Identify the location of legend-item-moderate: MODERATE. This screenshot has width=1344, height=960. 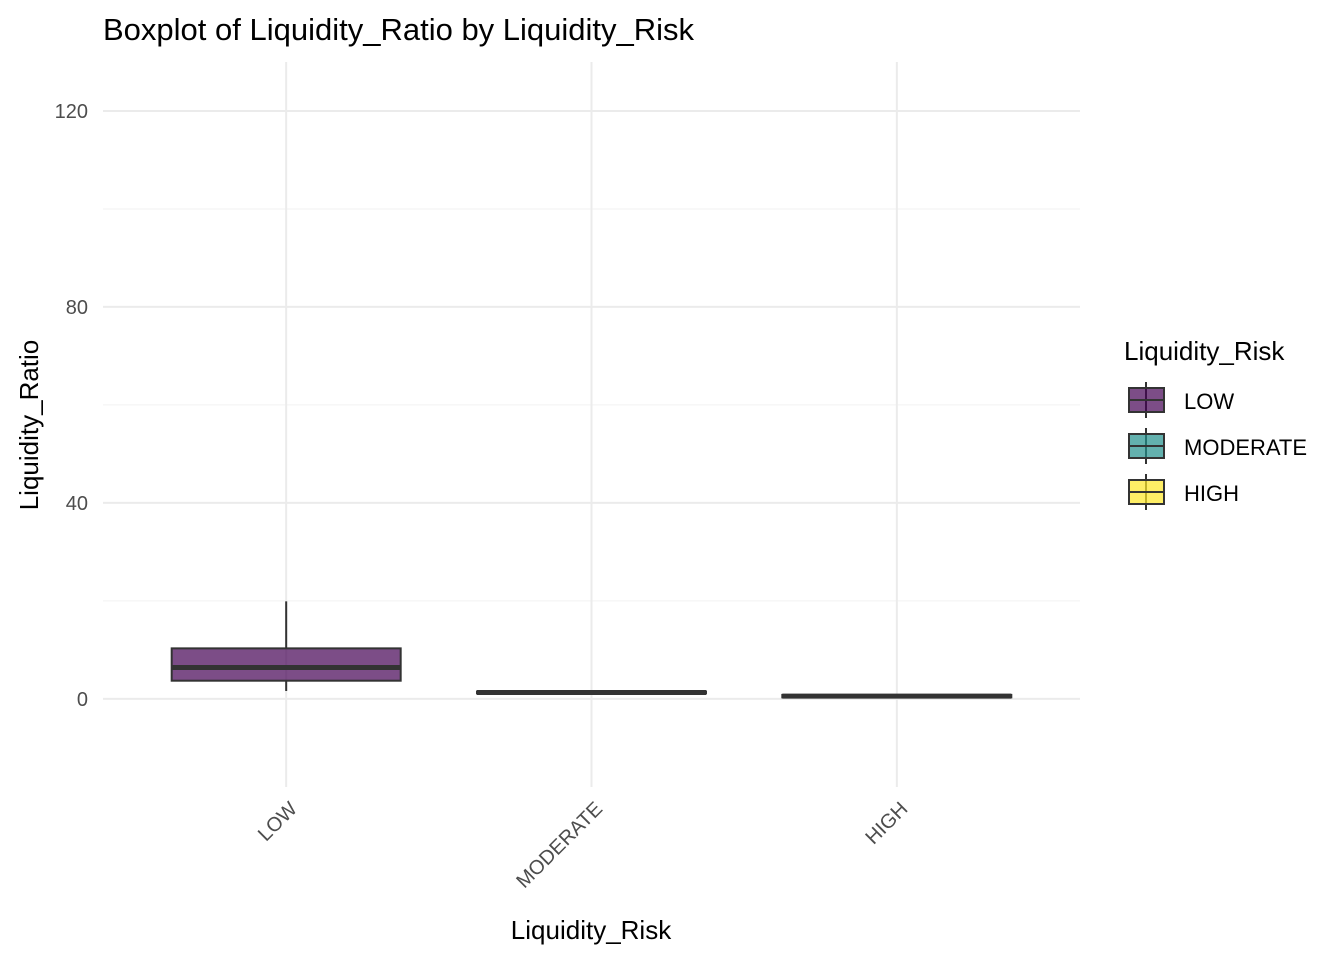
(1217, 446).